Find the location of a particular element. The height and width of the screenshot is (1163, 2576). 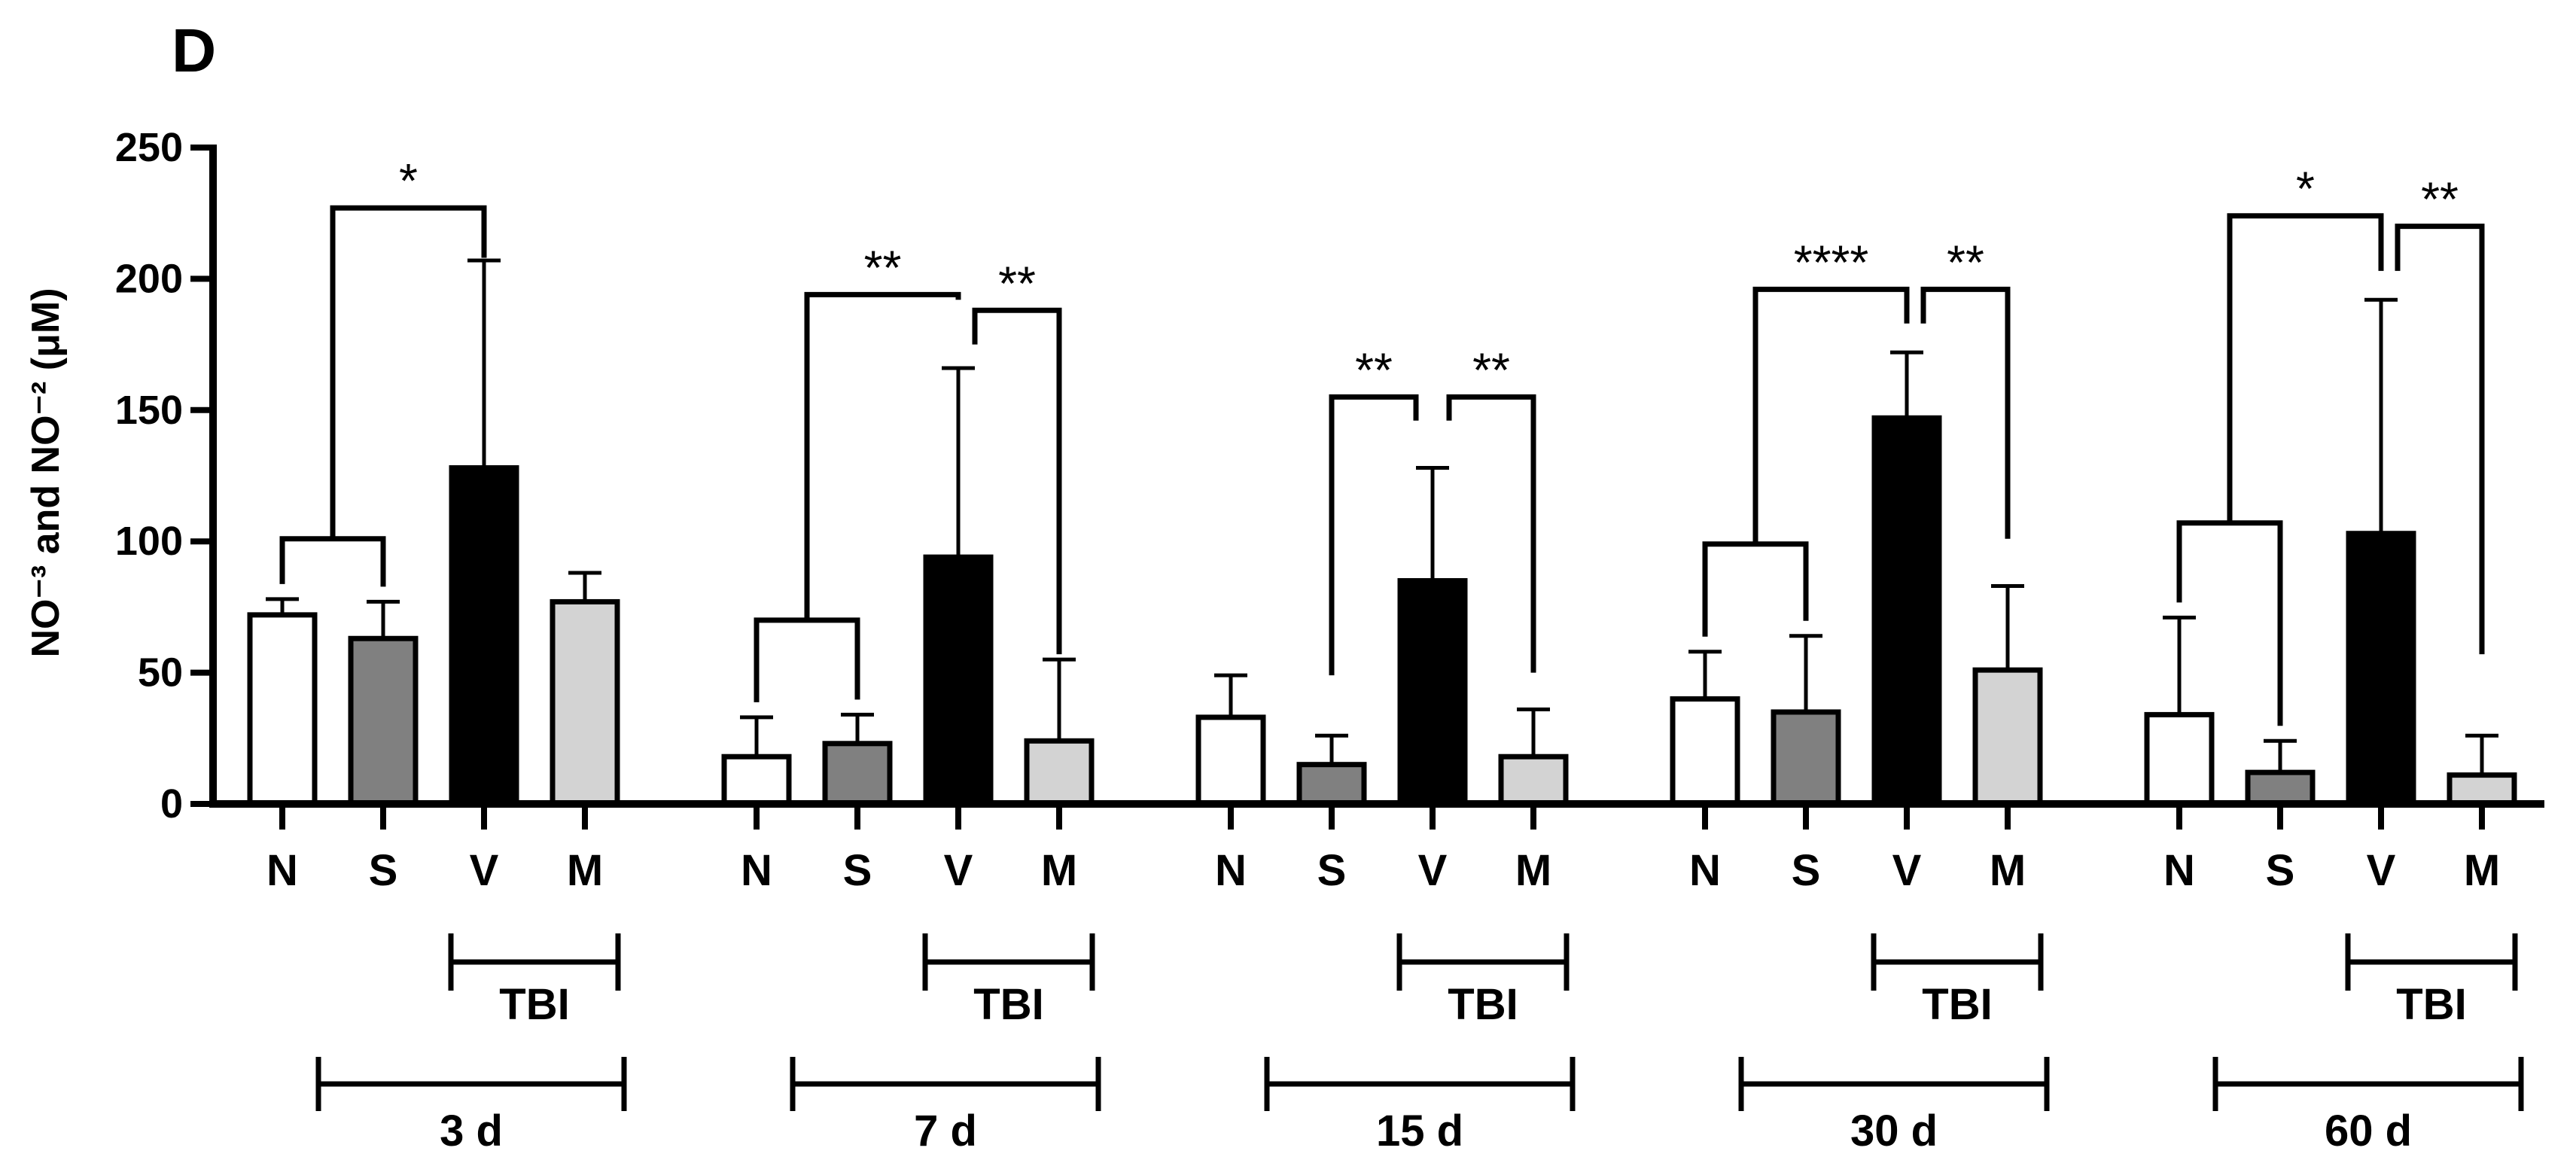

y-axis-label: NO⁻³ and NO⁻² (μM) is located at coordinates (46, 472).